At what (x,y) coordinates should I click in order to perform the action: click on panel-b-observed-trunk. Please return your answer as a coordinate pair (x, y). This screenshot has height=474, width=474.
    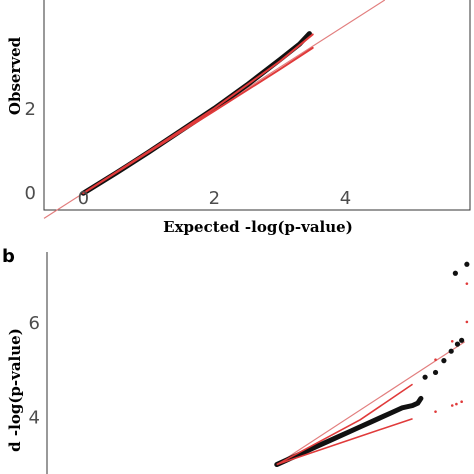
    Looking at the image, I should click on (349, 431).